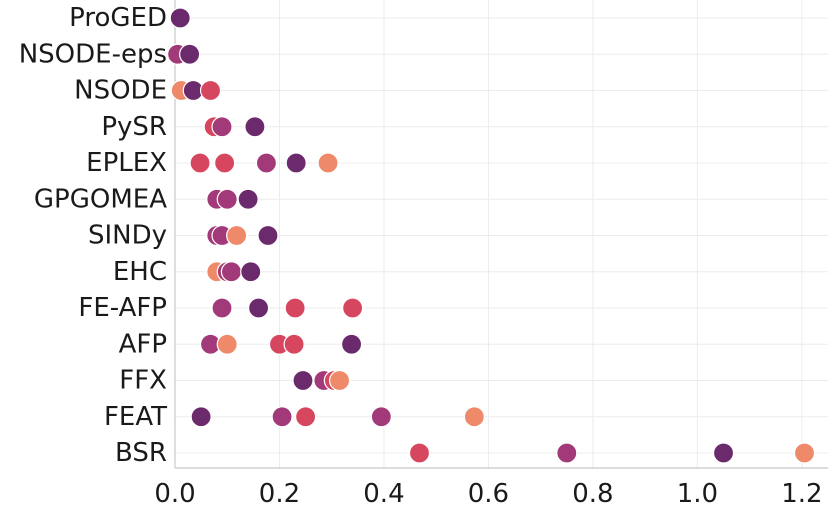 This screenshot has height=507, width=831. What do you see at coordinates (122, 308) in the screenshot?
I see `y-tick-label: FE-AFP` at bounding box center [122, 308].